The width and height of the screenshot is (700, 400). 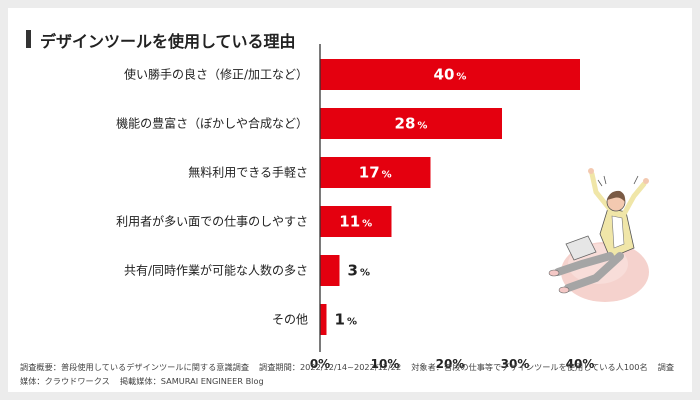 What do you see at coordinates (359, 271) in the screenshot?
I see `data-label: 3%` at bounding box center [359, 271].